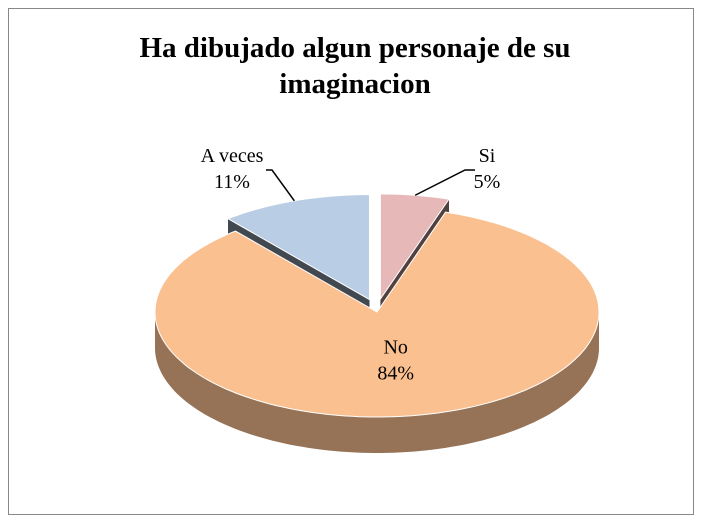  Describe the element at coordinates (487, 156) in the screenshot. I see `data-label-category: Si` at that location.